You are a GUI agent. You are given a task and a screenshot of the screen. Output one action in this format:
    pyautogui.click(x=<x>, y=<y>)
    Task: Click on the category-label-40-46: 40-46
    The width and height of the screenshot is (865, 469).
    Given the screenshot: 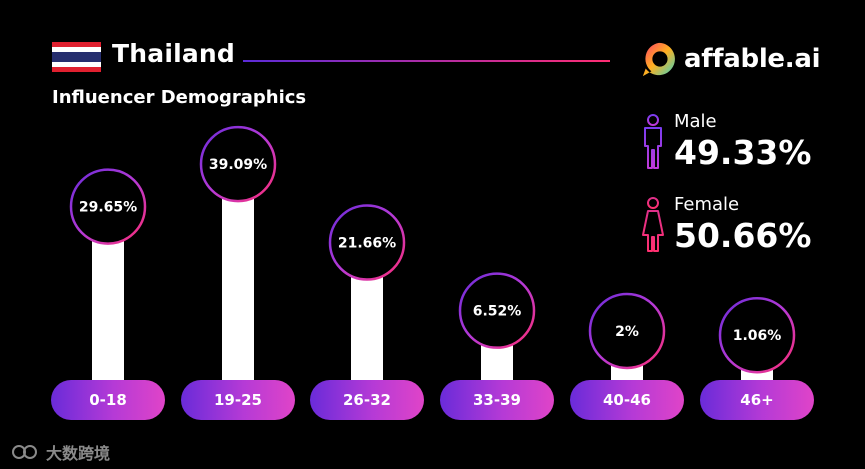 What is the action you would take?
    pyautogui.click(x=627, y=400)
    